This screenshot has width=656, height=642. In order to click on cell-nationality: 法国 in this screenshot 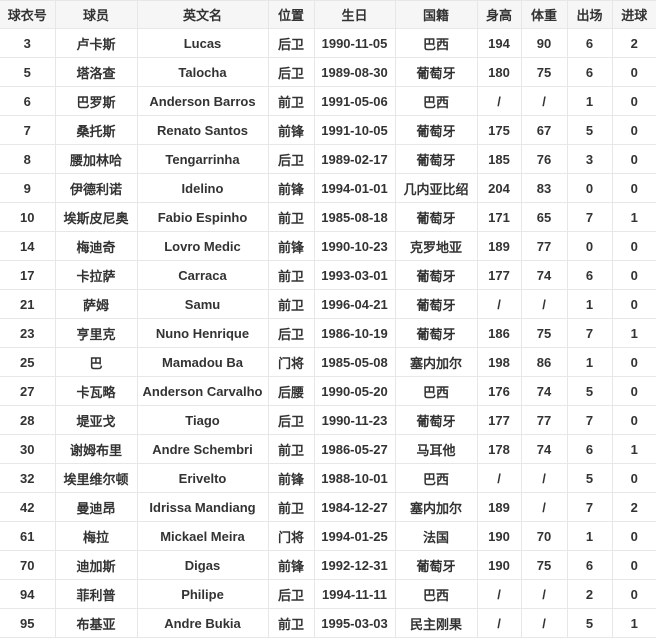, I will do `click(436, 536)`.